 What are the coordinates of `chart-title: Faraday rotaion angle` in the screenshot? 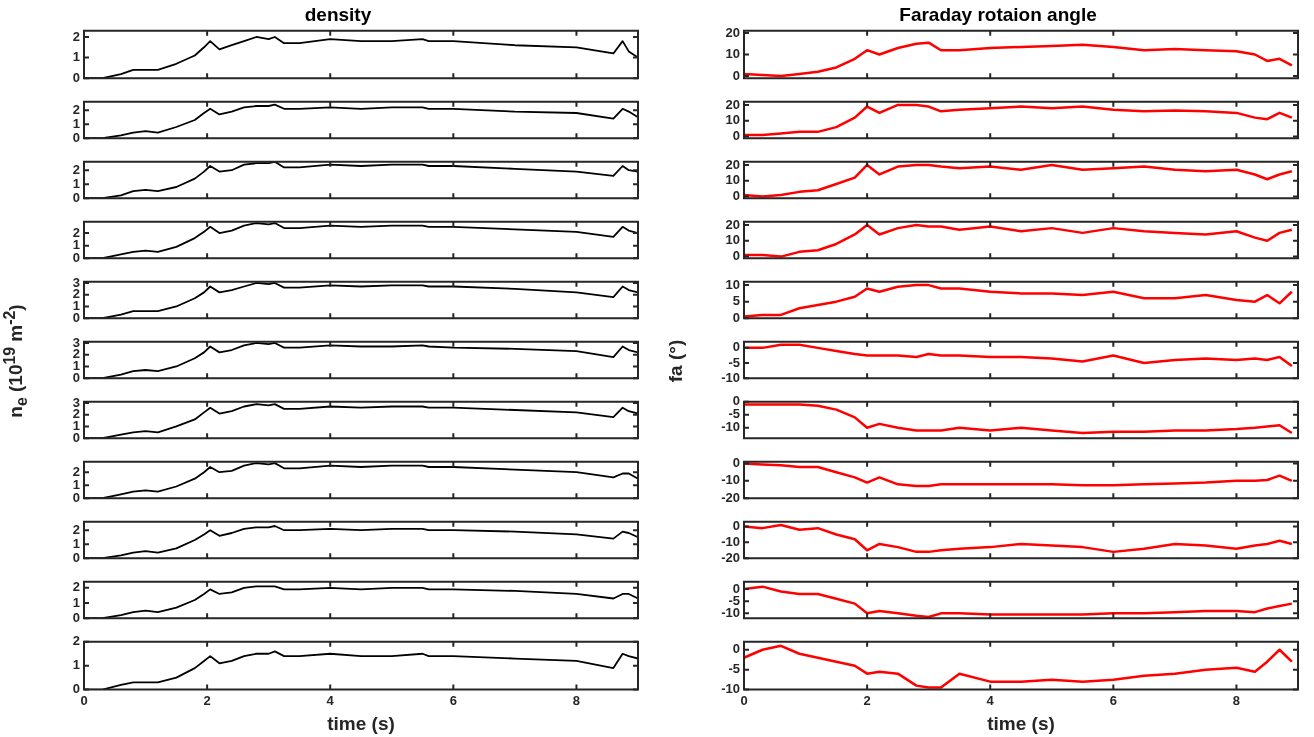 It's located at (998, 14).